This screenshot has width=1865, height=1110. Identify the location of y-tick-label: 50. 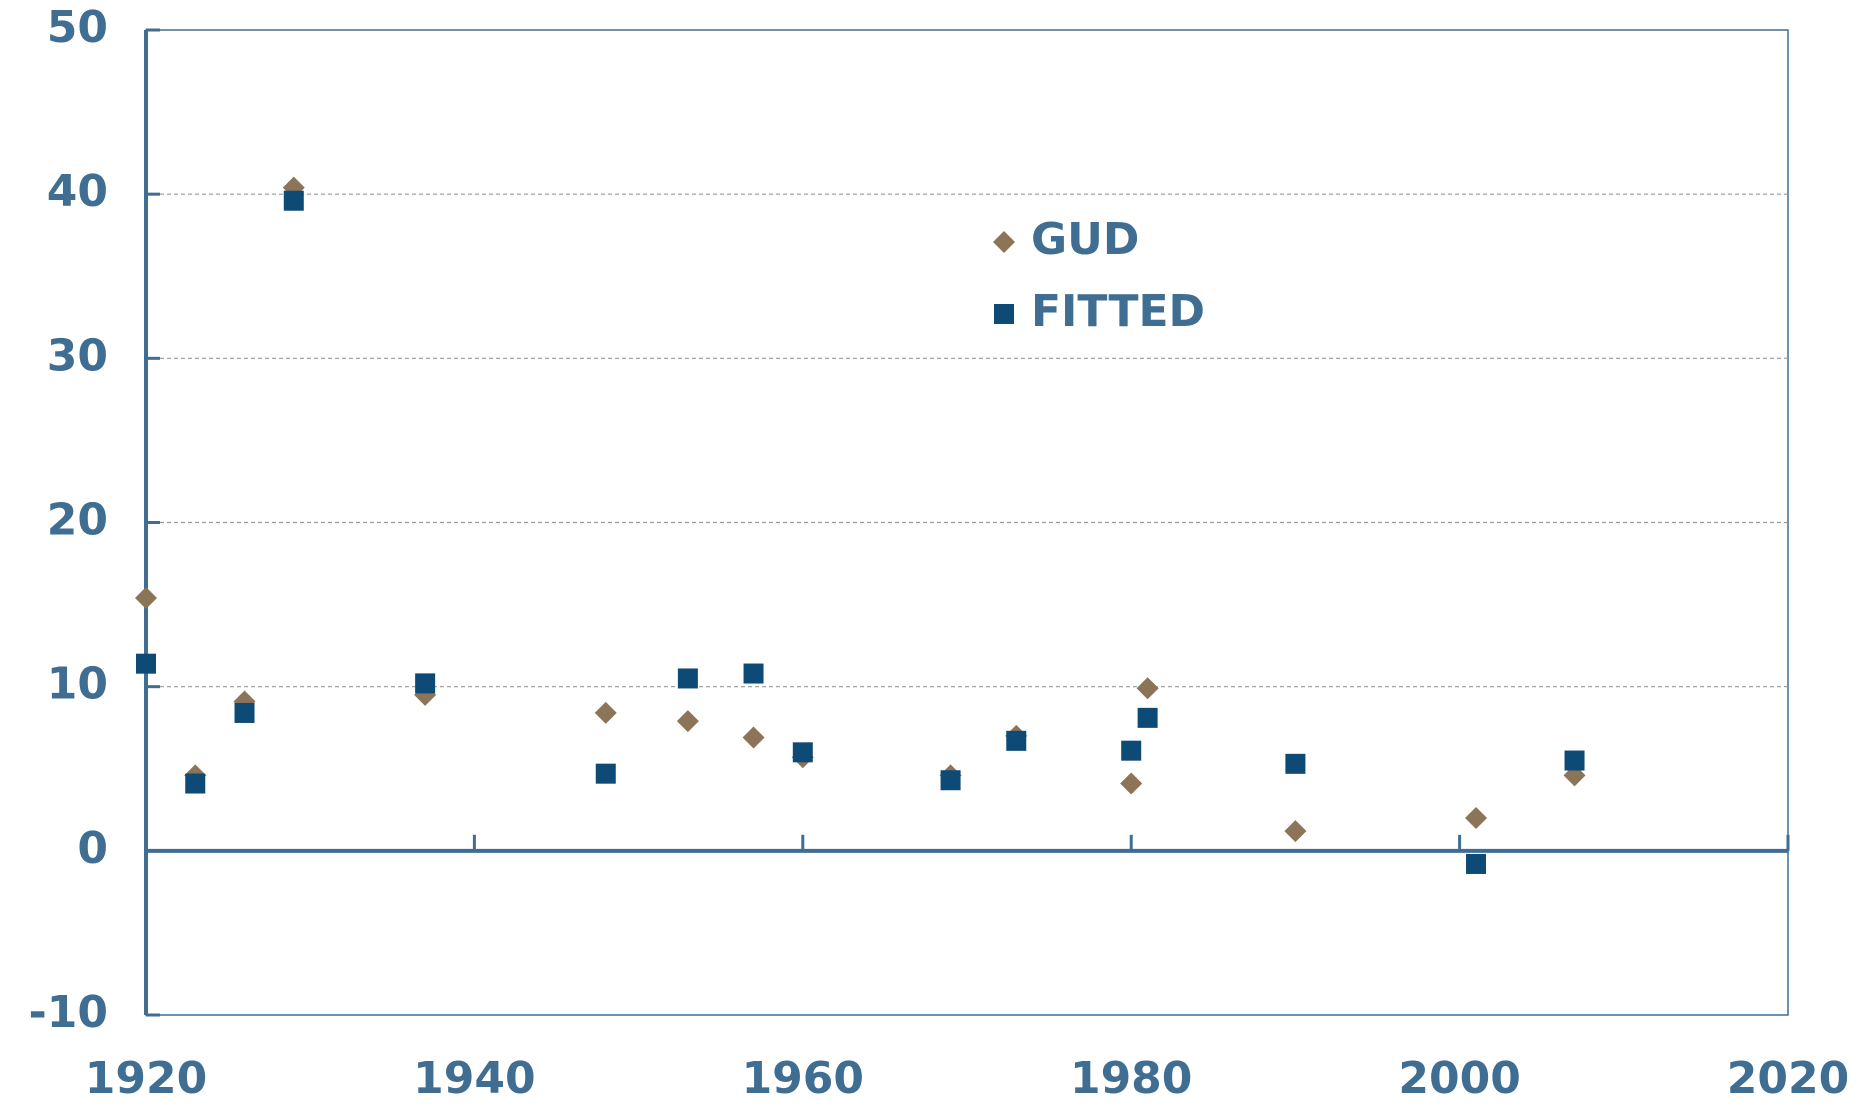
(77, 27).